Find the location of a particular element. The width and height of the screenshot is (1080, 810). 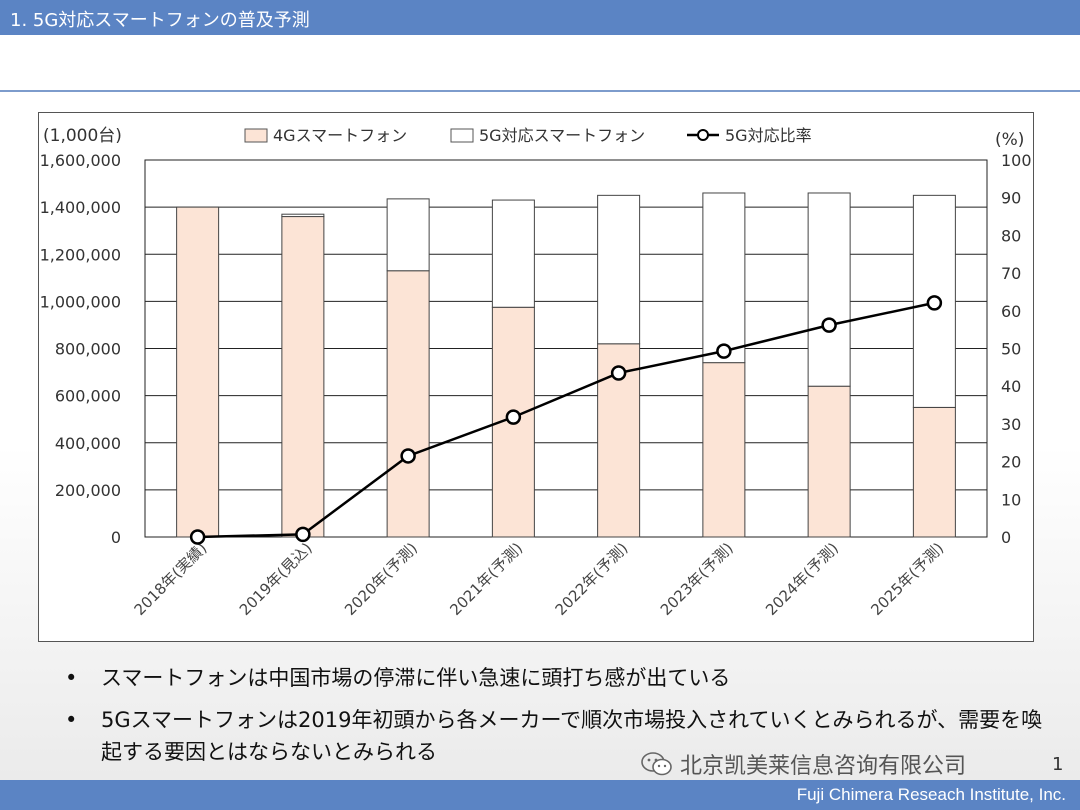

category-label: 2018年(実績) is located at coordinates (171, 579).